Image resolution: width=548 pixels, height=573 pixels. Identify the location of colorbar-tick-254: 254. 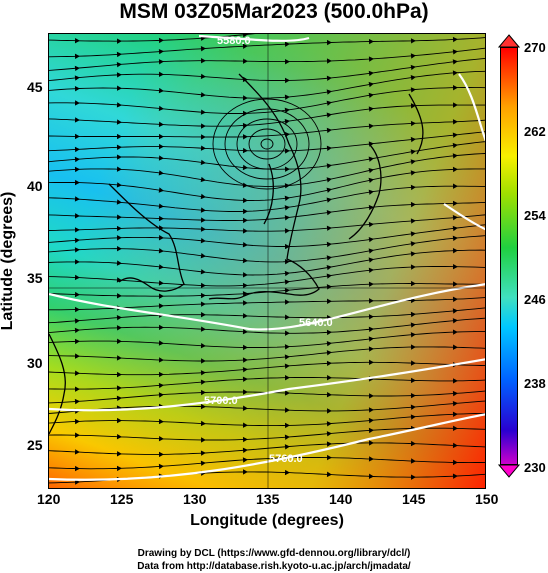
(535, 215).